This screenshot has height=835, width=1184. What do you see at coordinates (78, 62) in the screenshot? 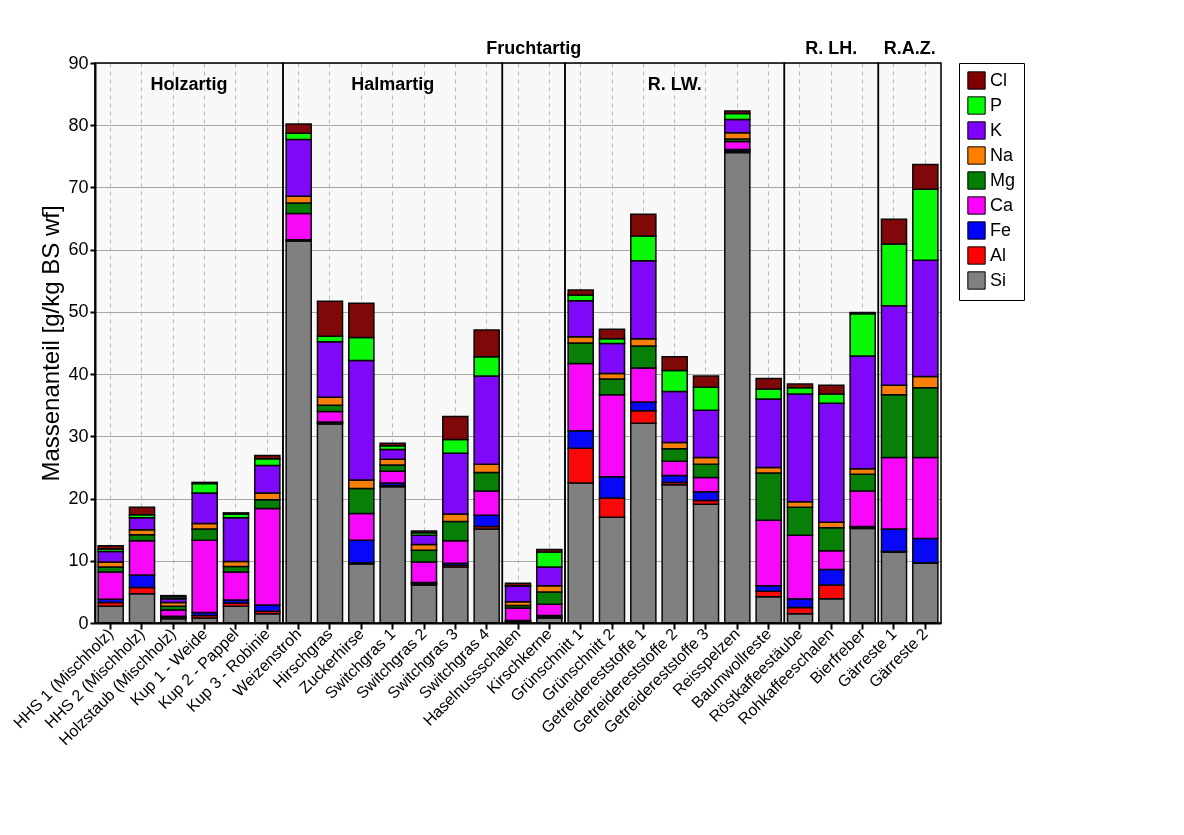
I see `y-tick-label: 90` at bounding box center [78, 62].